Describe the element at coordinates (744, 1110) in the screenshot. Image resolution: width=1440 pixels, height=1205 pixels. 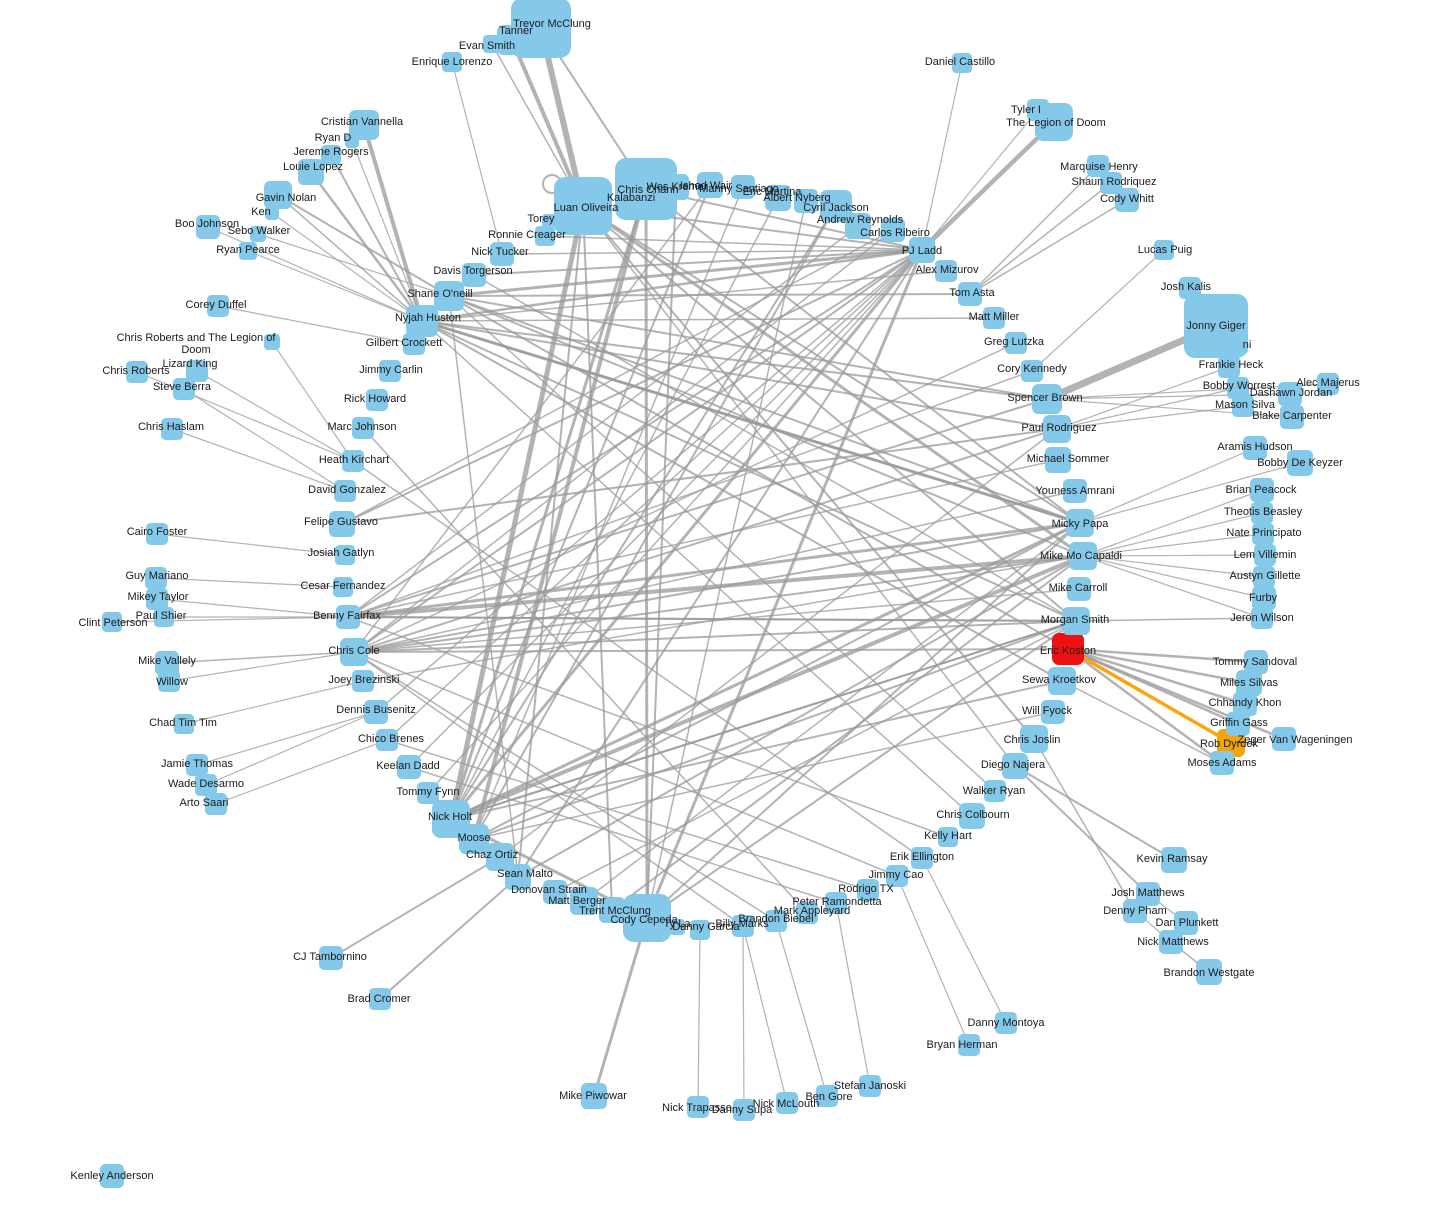
I see `graph-node-danny-supa` at that location.